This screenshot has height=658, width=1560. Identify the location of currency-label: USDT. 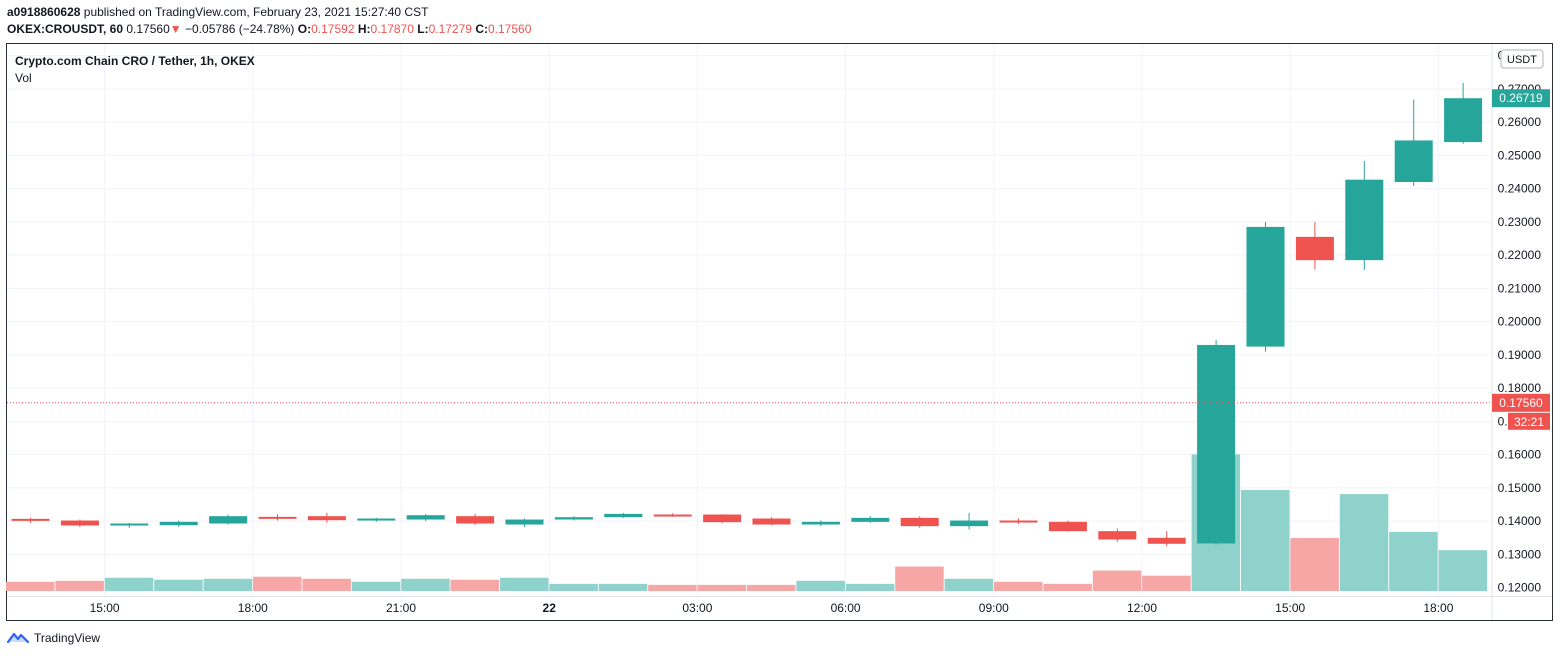
(1522, 60).